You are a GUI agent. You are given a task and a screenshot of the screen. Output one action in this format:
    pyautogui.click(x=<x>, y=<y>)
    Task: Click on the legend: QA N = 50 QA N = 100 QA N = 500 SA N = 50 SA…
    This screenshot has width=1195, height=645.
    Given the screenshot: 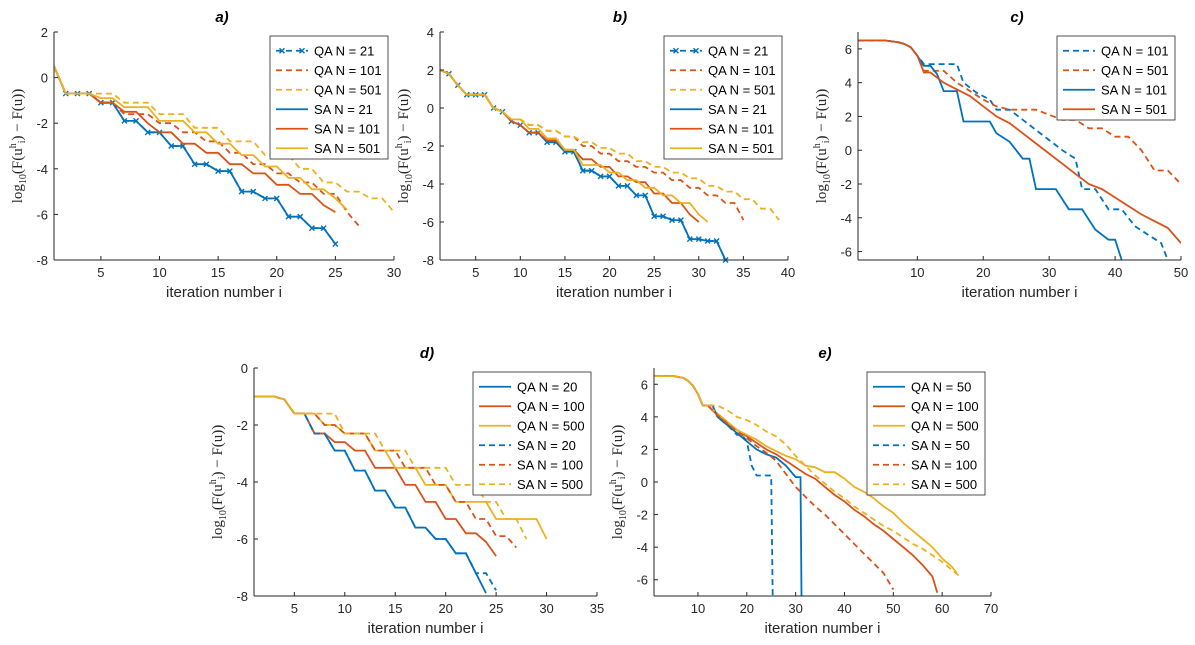 What is the action you would take?
    pyautogui.click(x=926, y=433)
    